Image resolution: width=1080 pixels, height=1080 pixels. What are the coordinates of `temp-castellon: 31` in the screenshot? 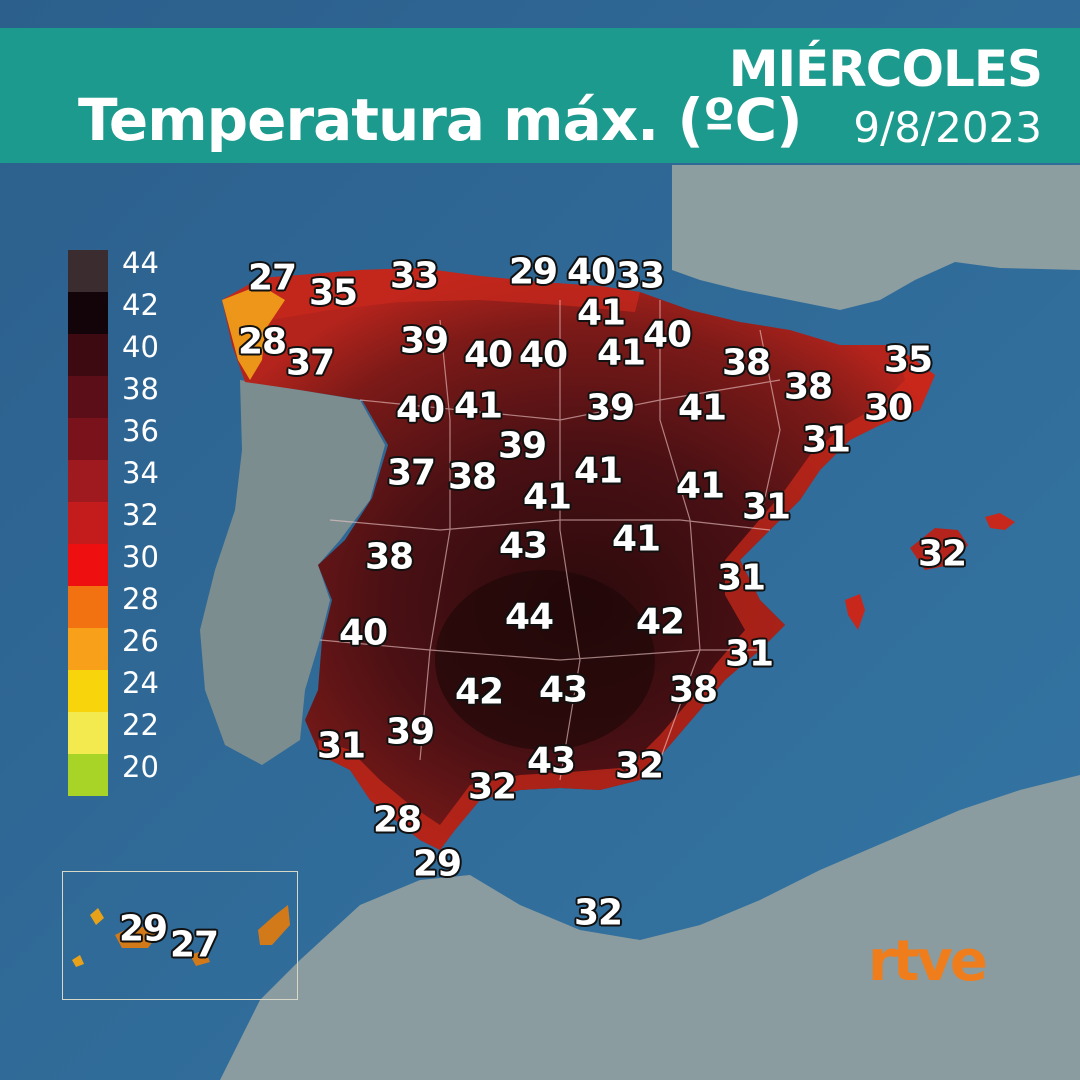 It's located at (766, 507).